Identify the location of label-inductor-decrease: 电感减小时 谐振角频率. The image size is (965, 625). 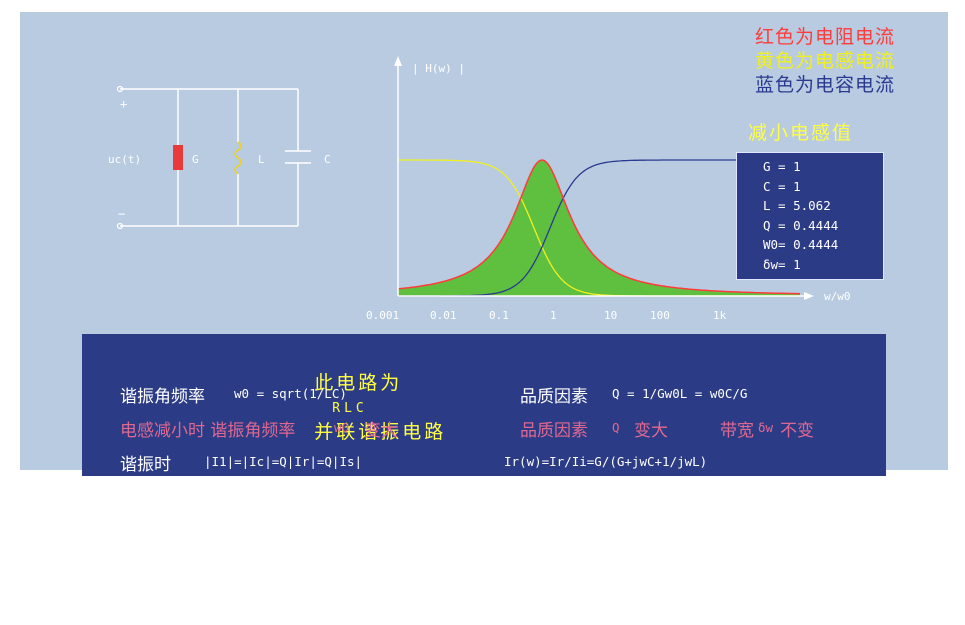
(208, 431).